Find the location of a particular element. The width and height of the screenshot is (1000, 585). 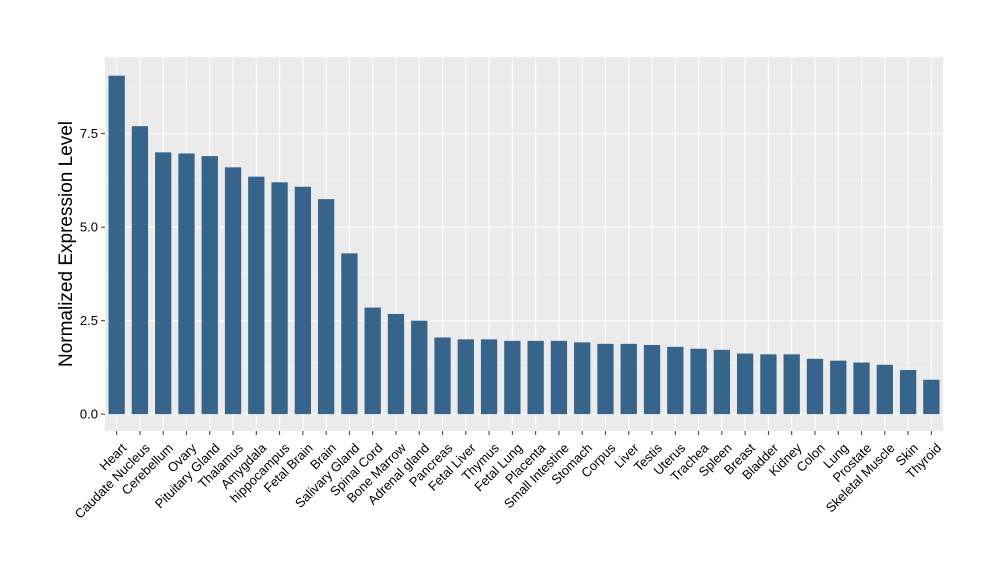

bar-pituitary-gland is located at coordinates (209, 285).